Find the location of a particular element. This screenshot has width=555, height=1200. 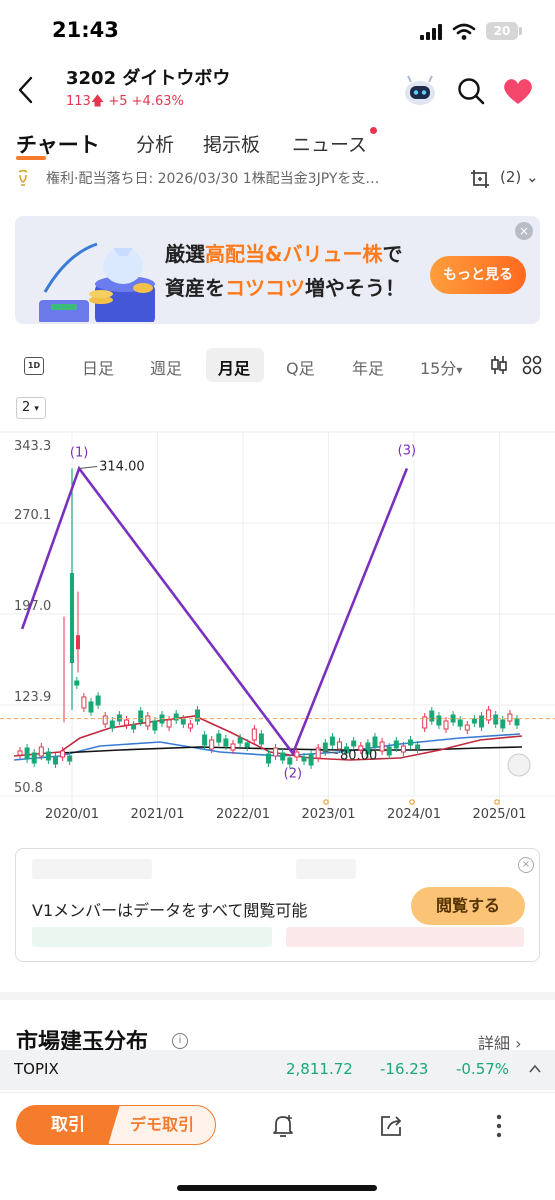

banner-headline-2: 資産をコツコツ増やそう！ is located at coordinates (285, 288).